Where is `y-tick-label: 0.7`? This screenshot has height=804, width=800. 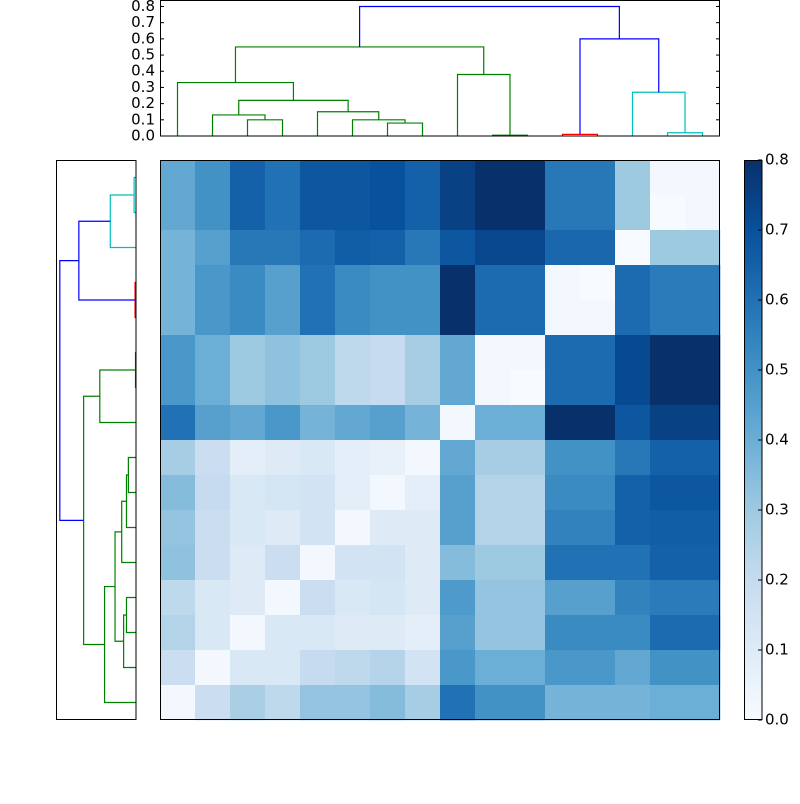
y-tick-label: 0.7 is located at coordinates (143, 22).